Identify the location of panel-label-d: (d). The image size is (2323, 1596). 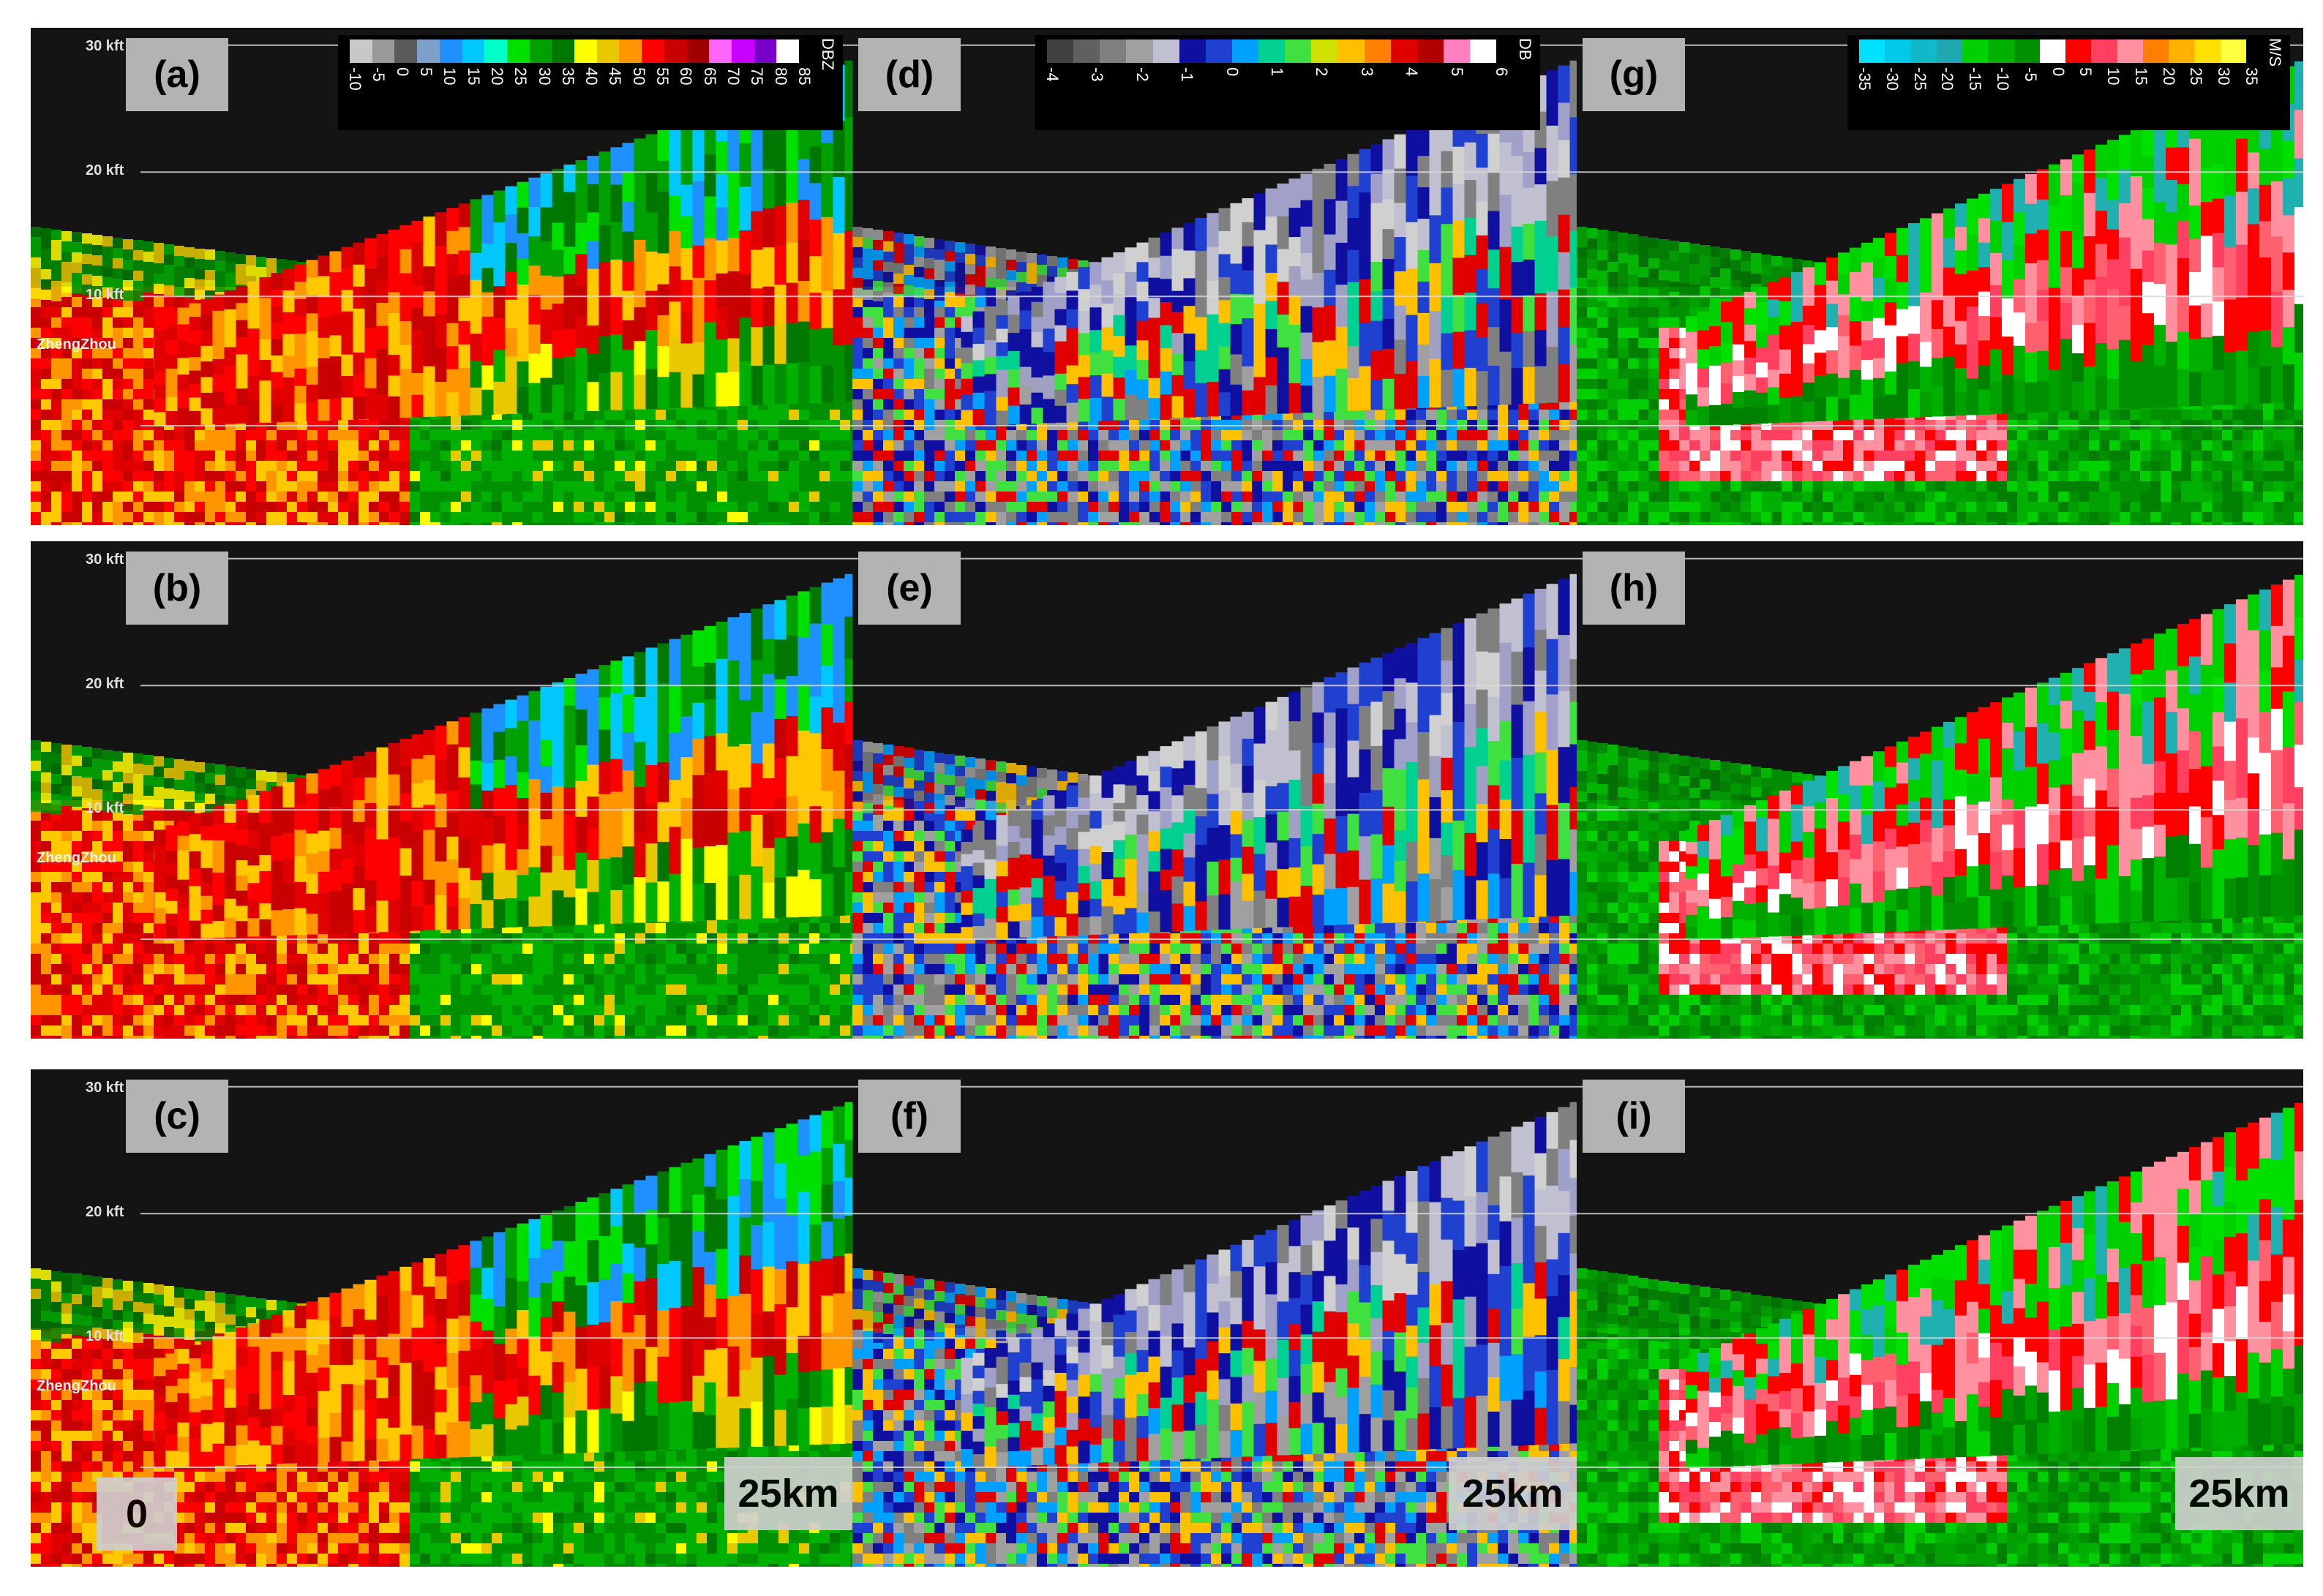
(910, 74).